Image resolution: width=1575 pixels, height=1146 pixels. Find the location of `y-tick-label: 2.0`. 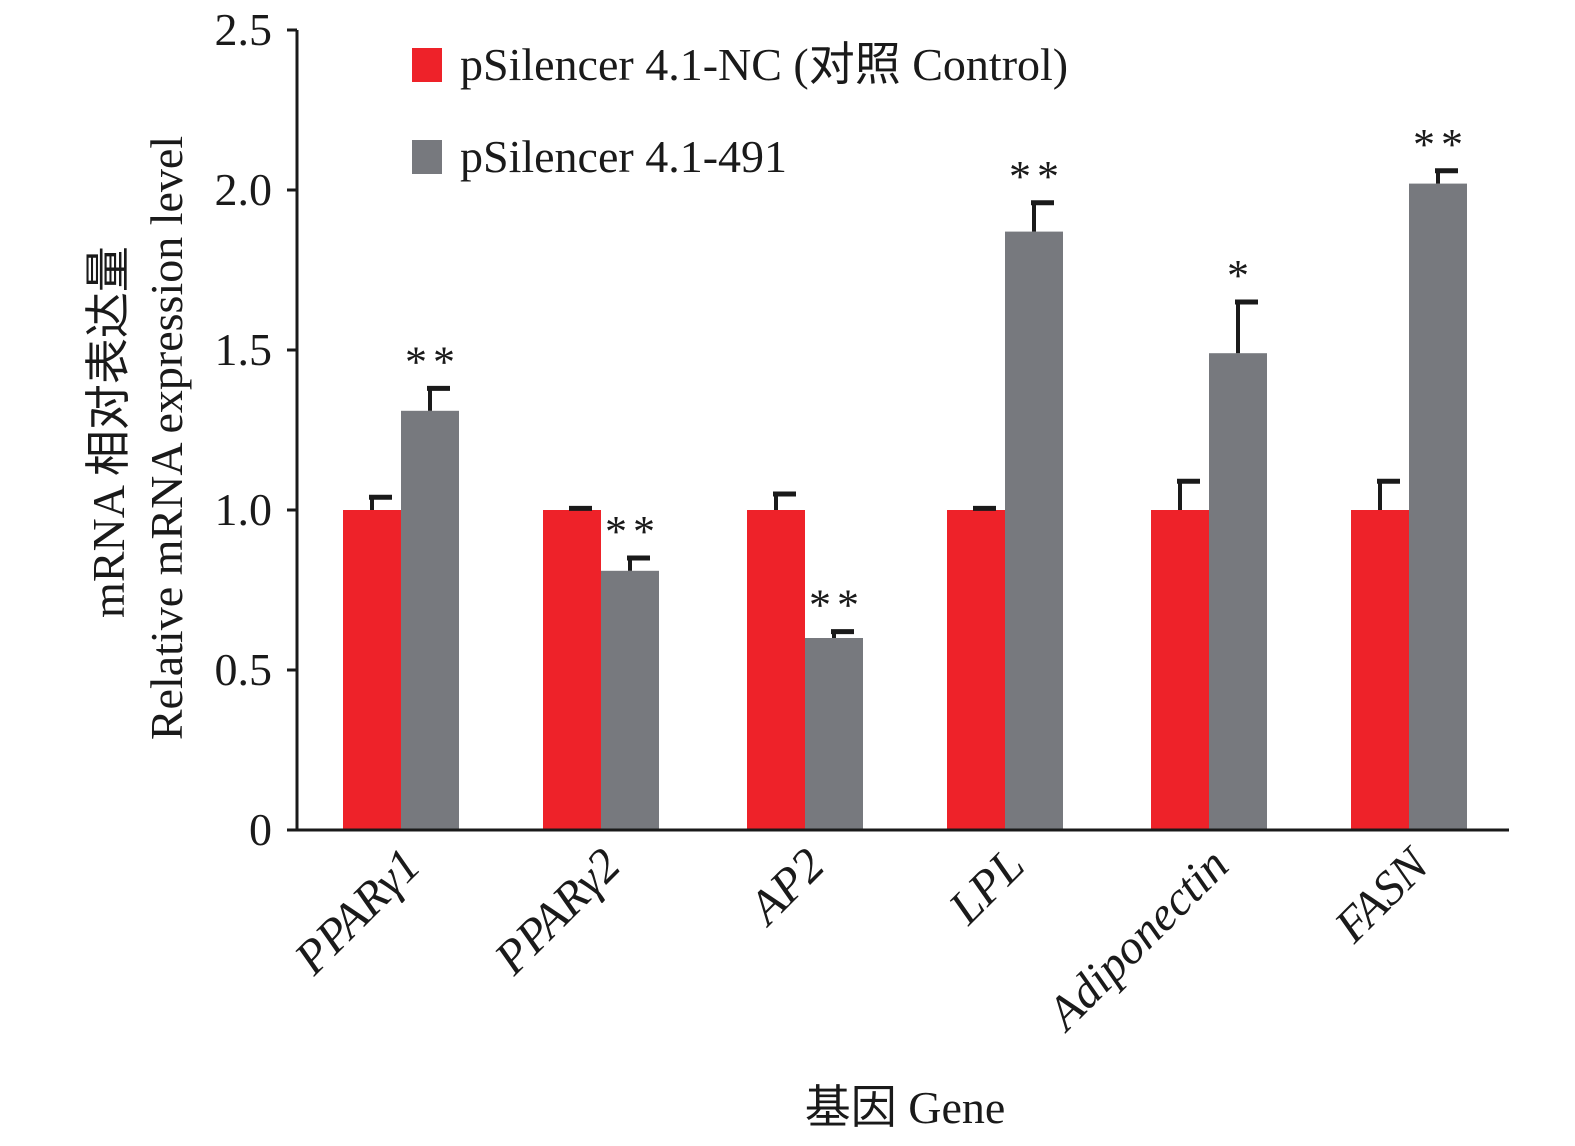

y-tick-label: 2.0 is located at coordinates (244, 189).